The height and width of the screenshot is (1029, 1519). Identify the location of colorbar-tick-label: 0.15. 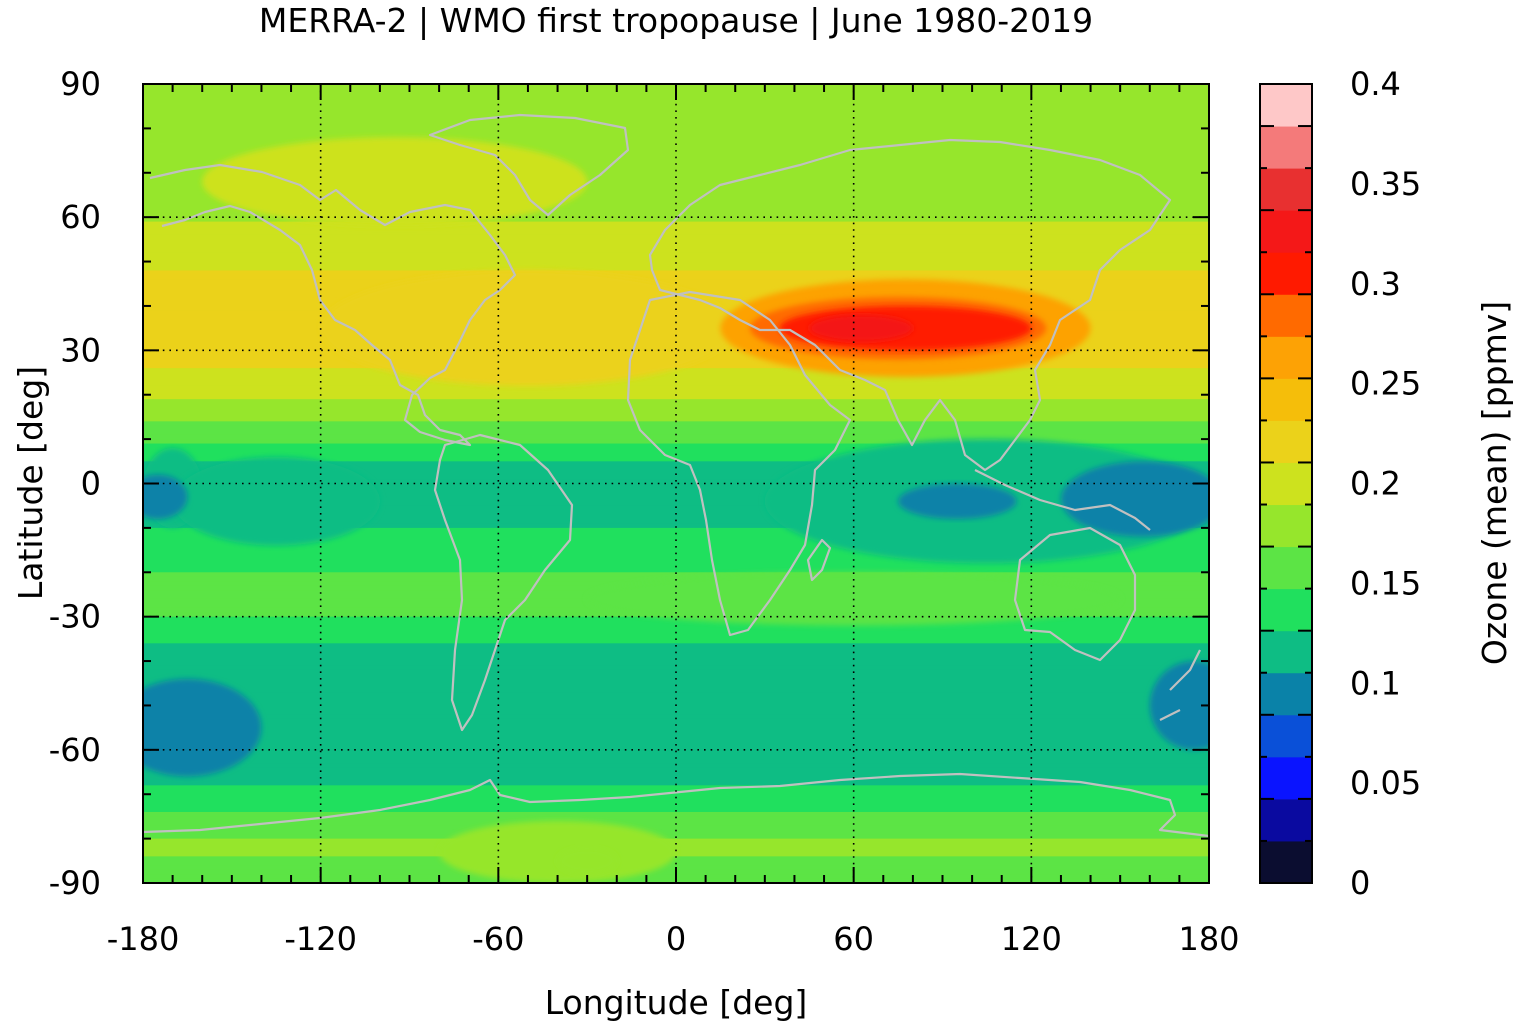
(1385, 583).